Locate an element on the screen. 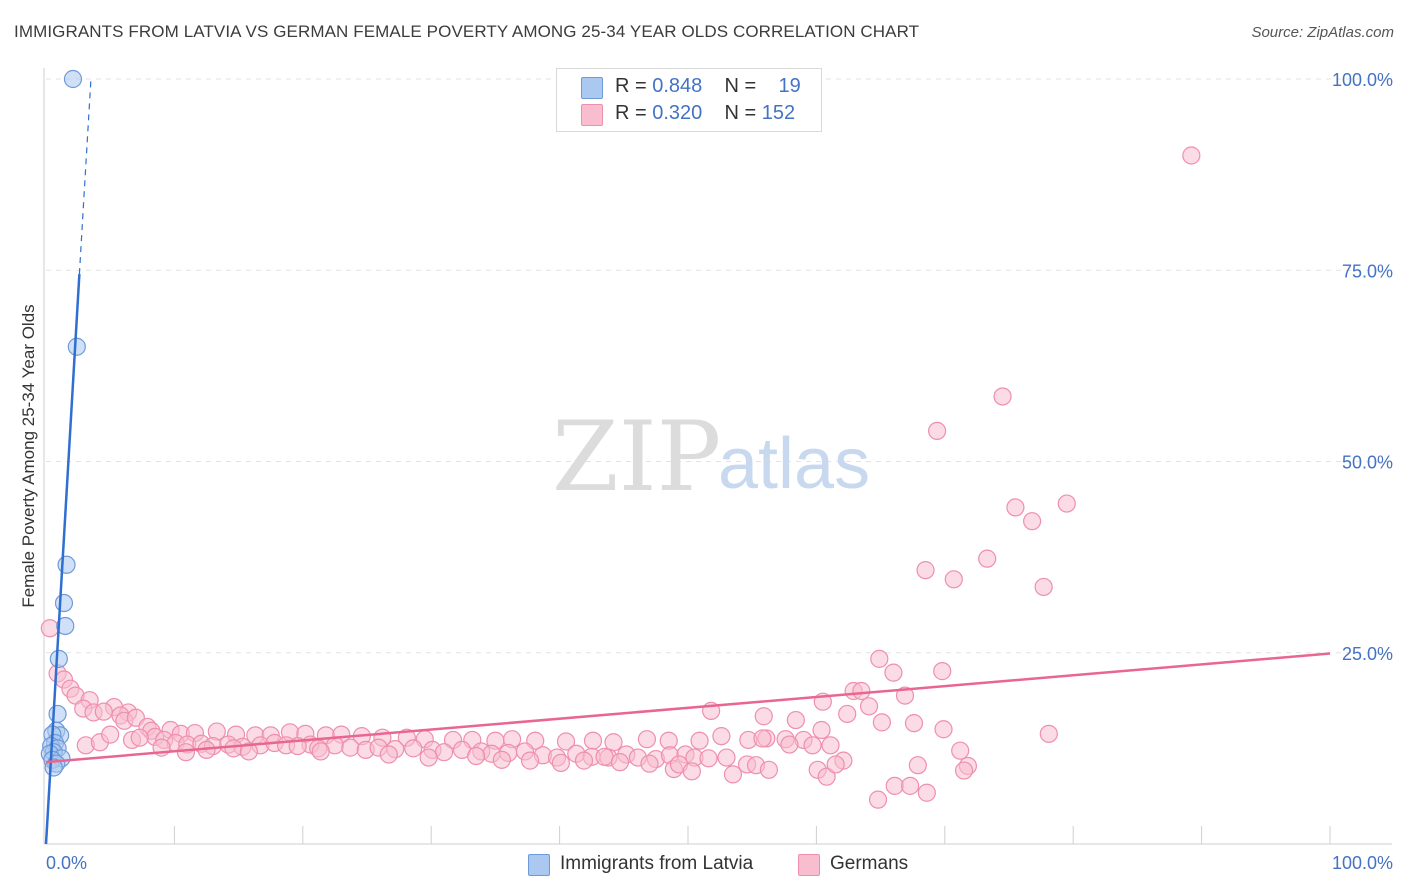 This screenshot has height=892, width=1406. bottom-legend-label-latvia: Immigrants from Latvia is located at coordinates (657, 863).